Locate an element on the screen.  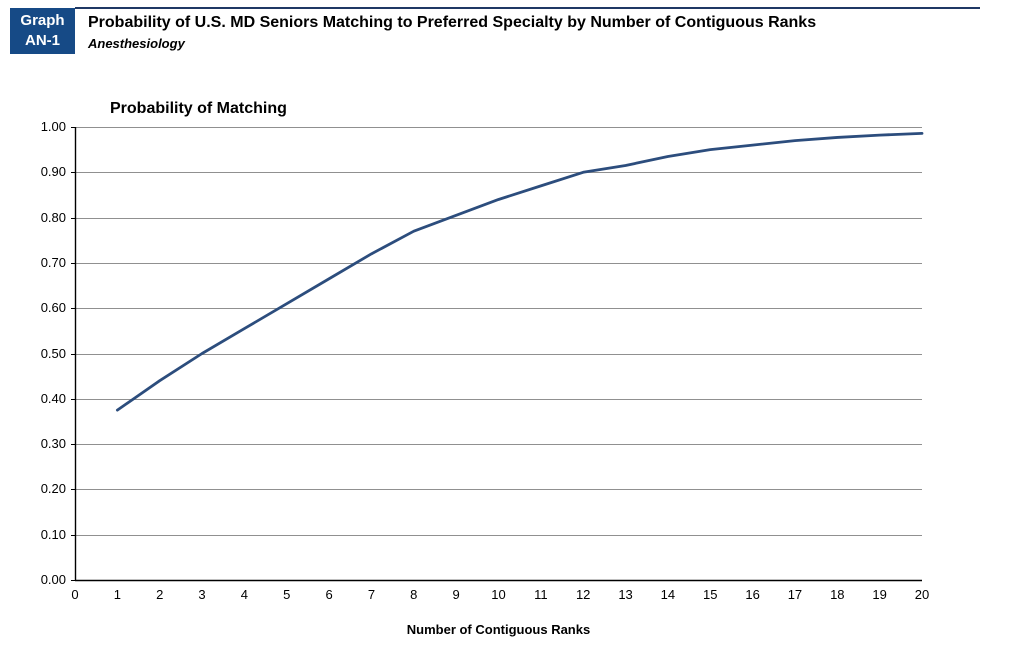
y-tick-label: 0.60 is located at coordinates (53, 308).